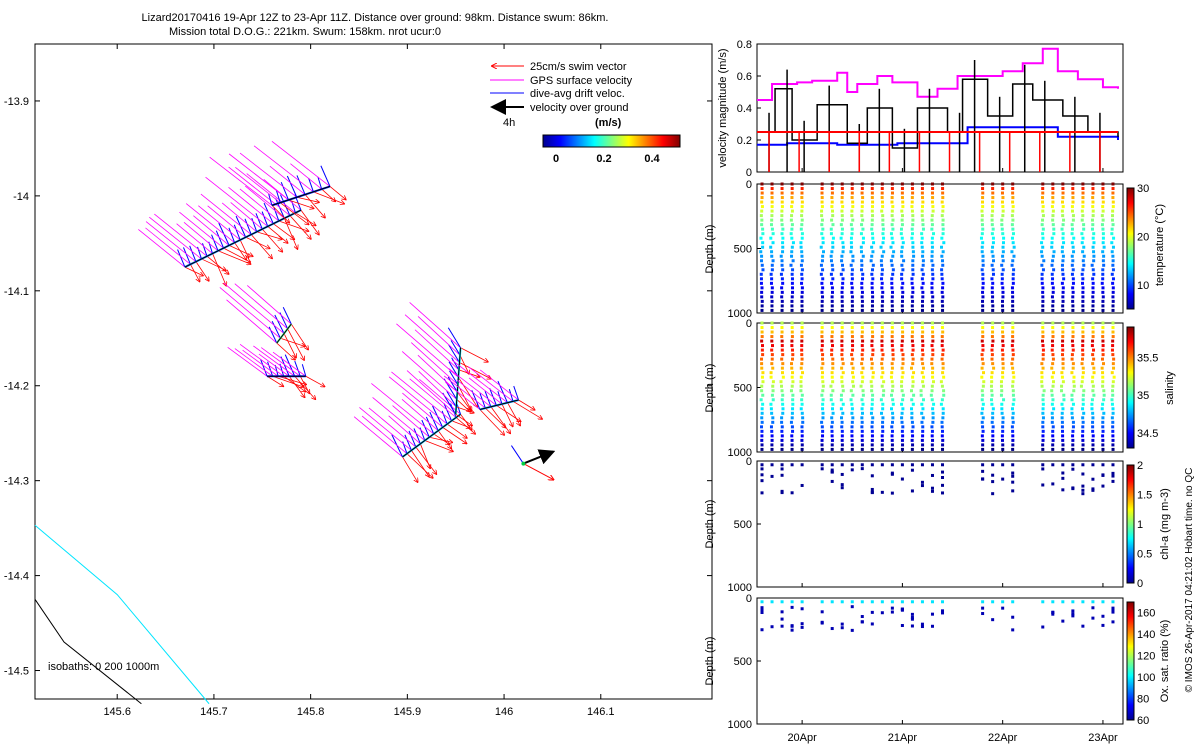  What do you see at coordinates (523, 463) in the screenshot?
I see `glider-position` at bounding box center [523, 463].